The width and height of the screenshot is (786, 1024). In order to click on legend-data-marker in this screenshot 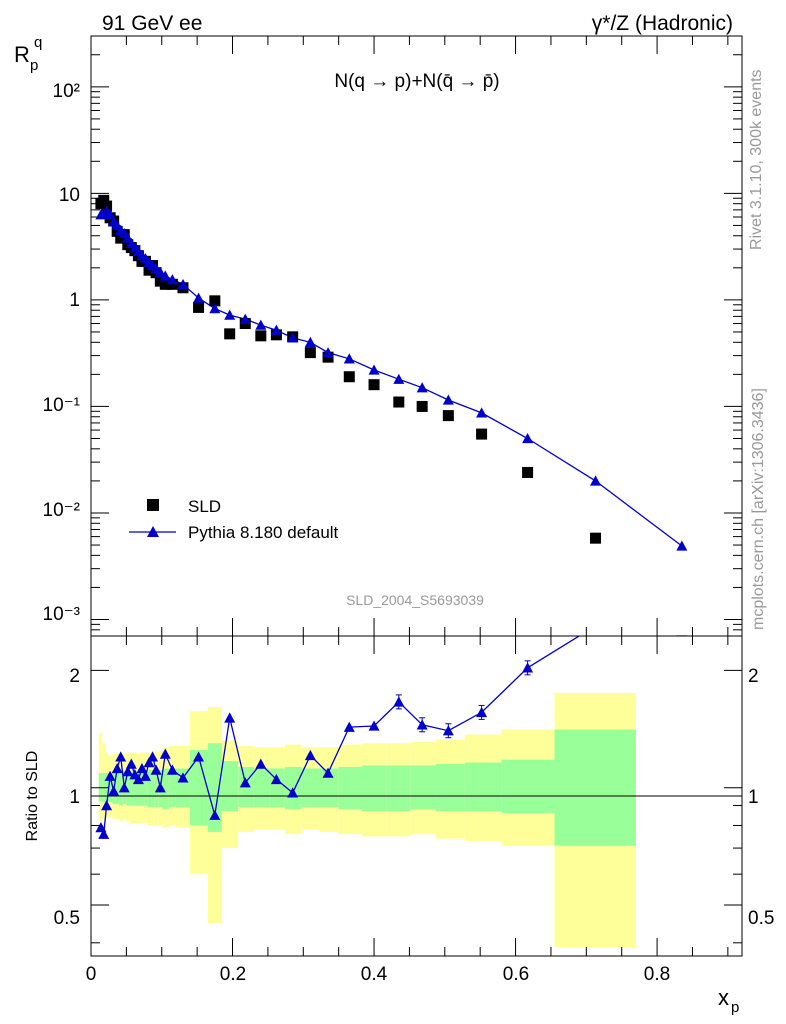, I will do `click(153, 505)`.